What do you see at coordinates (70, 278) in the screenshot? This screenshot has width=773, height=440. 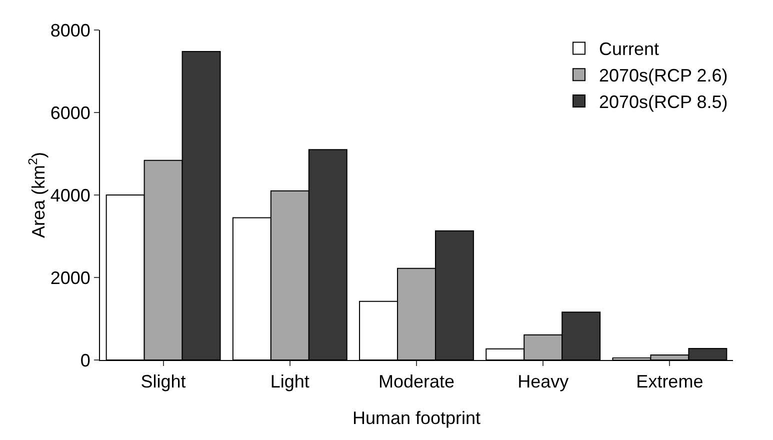 I see `y-tick-label: 2000` at bounding box center [70, 278].